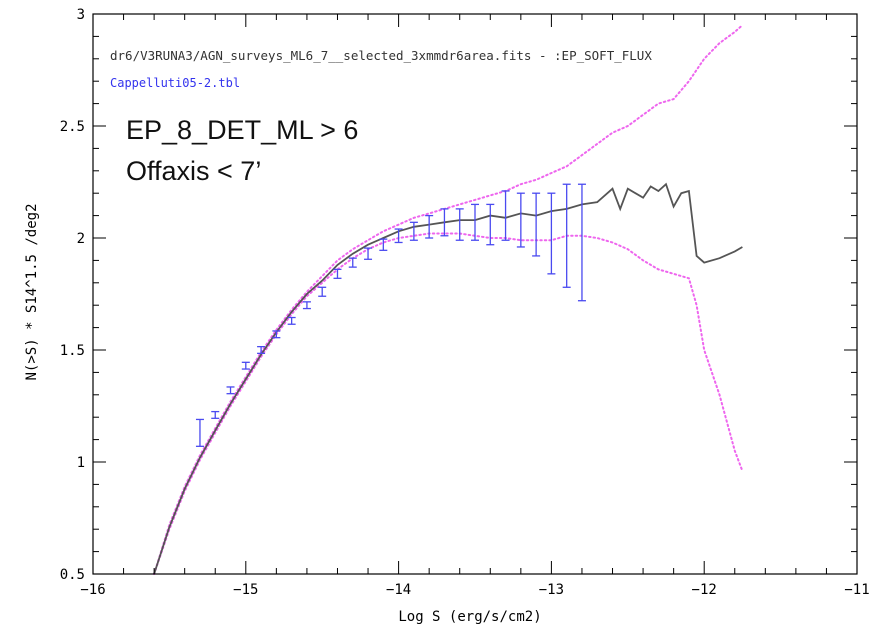  I want to click on y-tick-label: 1, so click(81, 463).